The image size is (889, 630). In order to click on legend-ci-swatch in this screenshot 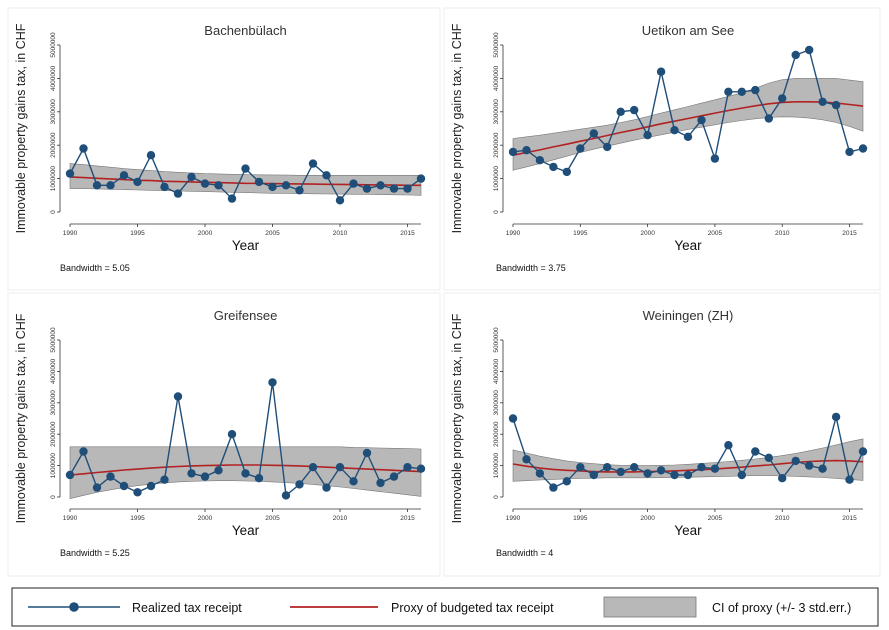, I will do `click(650, 607)`.